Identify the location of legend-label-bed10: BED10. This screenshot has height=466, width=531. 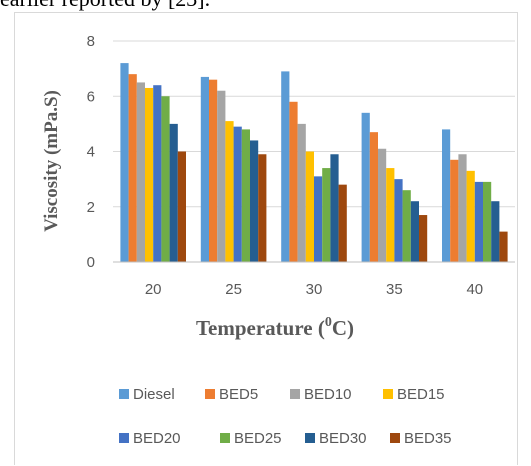
(328, 394).